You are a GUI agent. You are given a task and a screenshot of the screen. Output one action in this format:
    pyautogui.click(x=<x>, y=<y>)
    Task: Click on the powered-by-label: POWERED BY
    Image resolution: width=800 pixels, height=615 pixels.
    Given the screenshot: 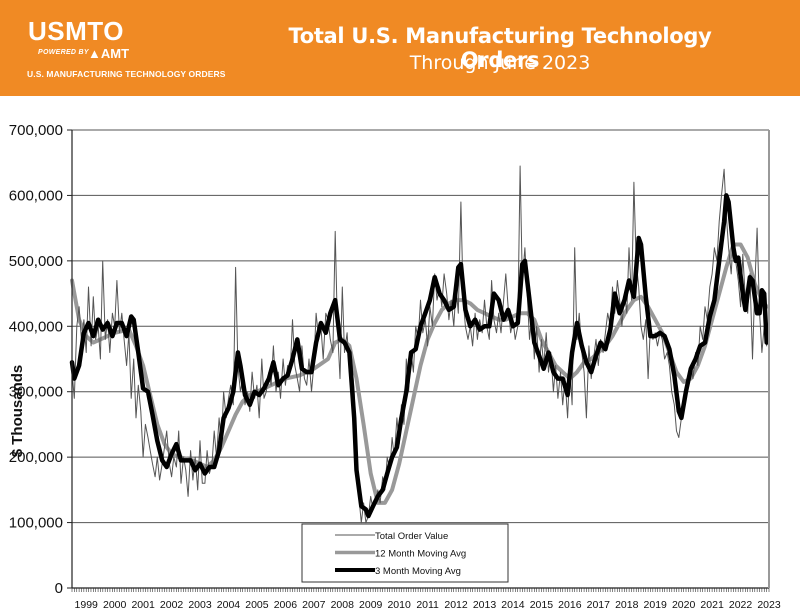 What is the action you would take?
    pyautogui.click(x=63, y=52)
    